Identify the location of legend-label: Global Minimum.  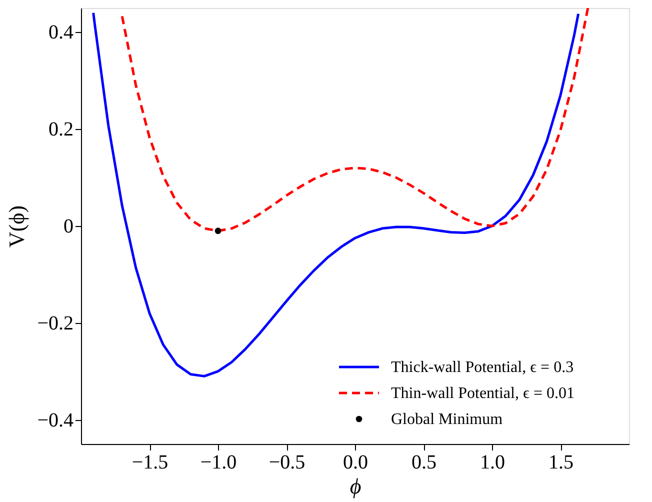
(447, 419).